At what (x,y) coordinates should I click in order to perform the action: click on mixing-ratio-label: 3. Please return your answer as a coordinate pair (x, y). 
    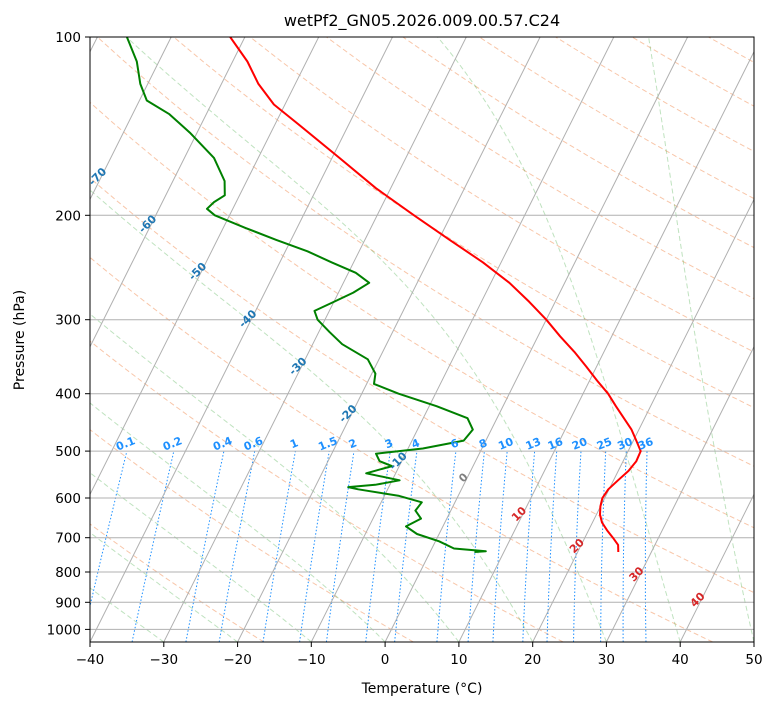
    Looking at the image, I should click on (389, 443).